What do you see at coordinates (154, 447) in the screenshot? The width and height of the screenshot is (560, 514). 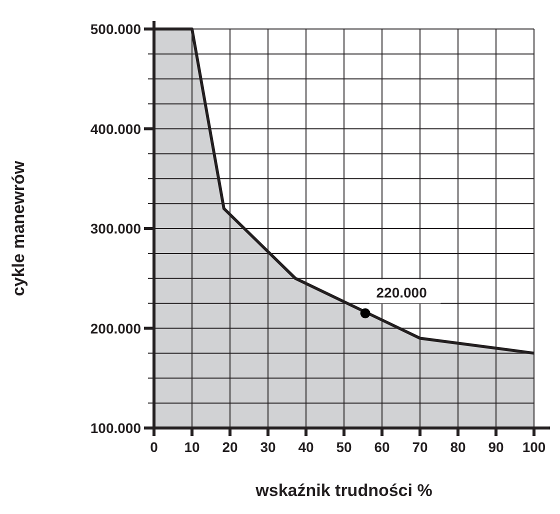 I see `x-tick-label: 0` at bounding box center [154, 447].